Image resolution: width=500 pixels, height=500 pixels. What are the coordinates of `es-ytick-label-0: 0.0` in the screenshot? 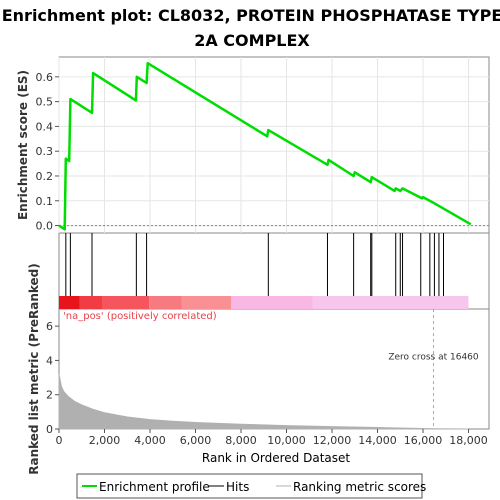 It's located at (45, 226).